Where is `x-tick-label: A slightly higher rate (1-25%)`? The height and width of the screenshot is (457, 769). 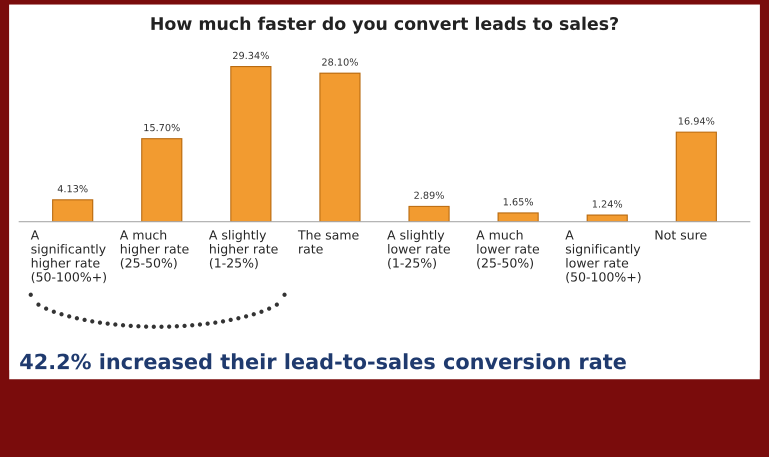
x-tick-label: A slightly higher rate (1-25%) is located at coordinates (243, 250).